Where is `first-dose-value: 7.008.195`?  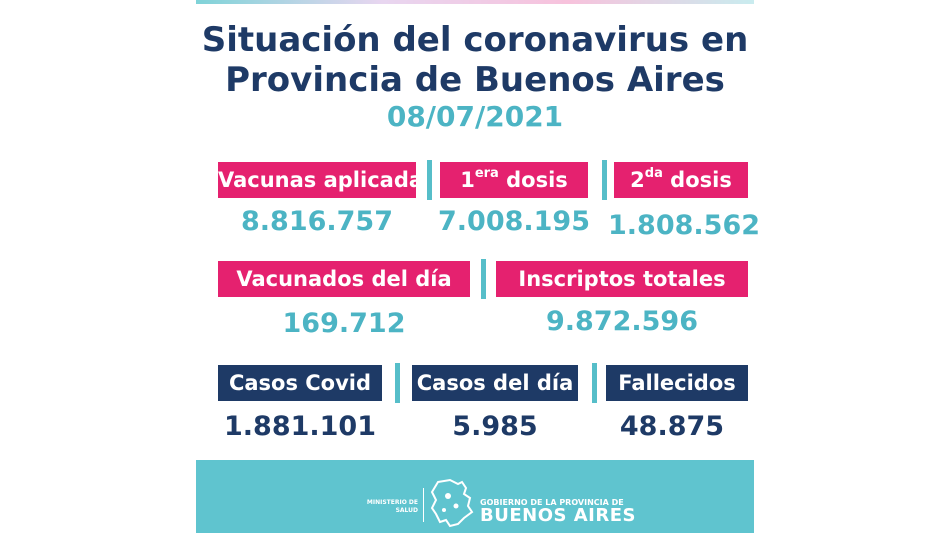 first-dose-value: 7.008.195 is located at coordinates (514, 221).